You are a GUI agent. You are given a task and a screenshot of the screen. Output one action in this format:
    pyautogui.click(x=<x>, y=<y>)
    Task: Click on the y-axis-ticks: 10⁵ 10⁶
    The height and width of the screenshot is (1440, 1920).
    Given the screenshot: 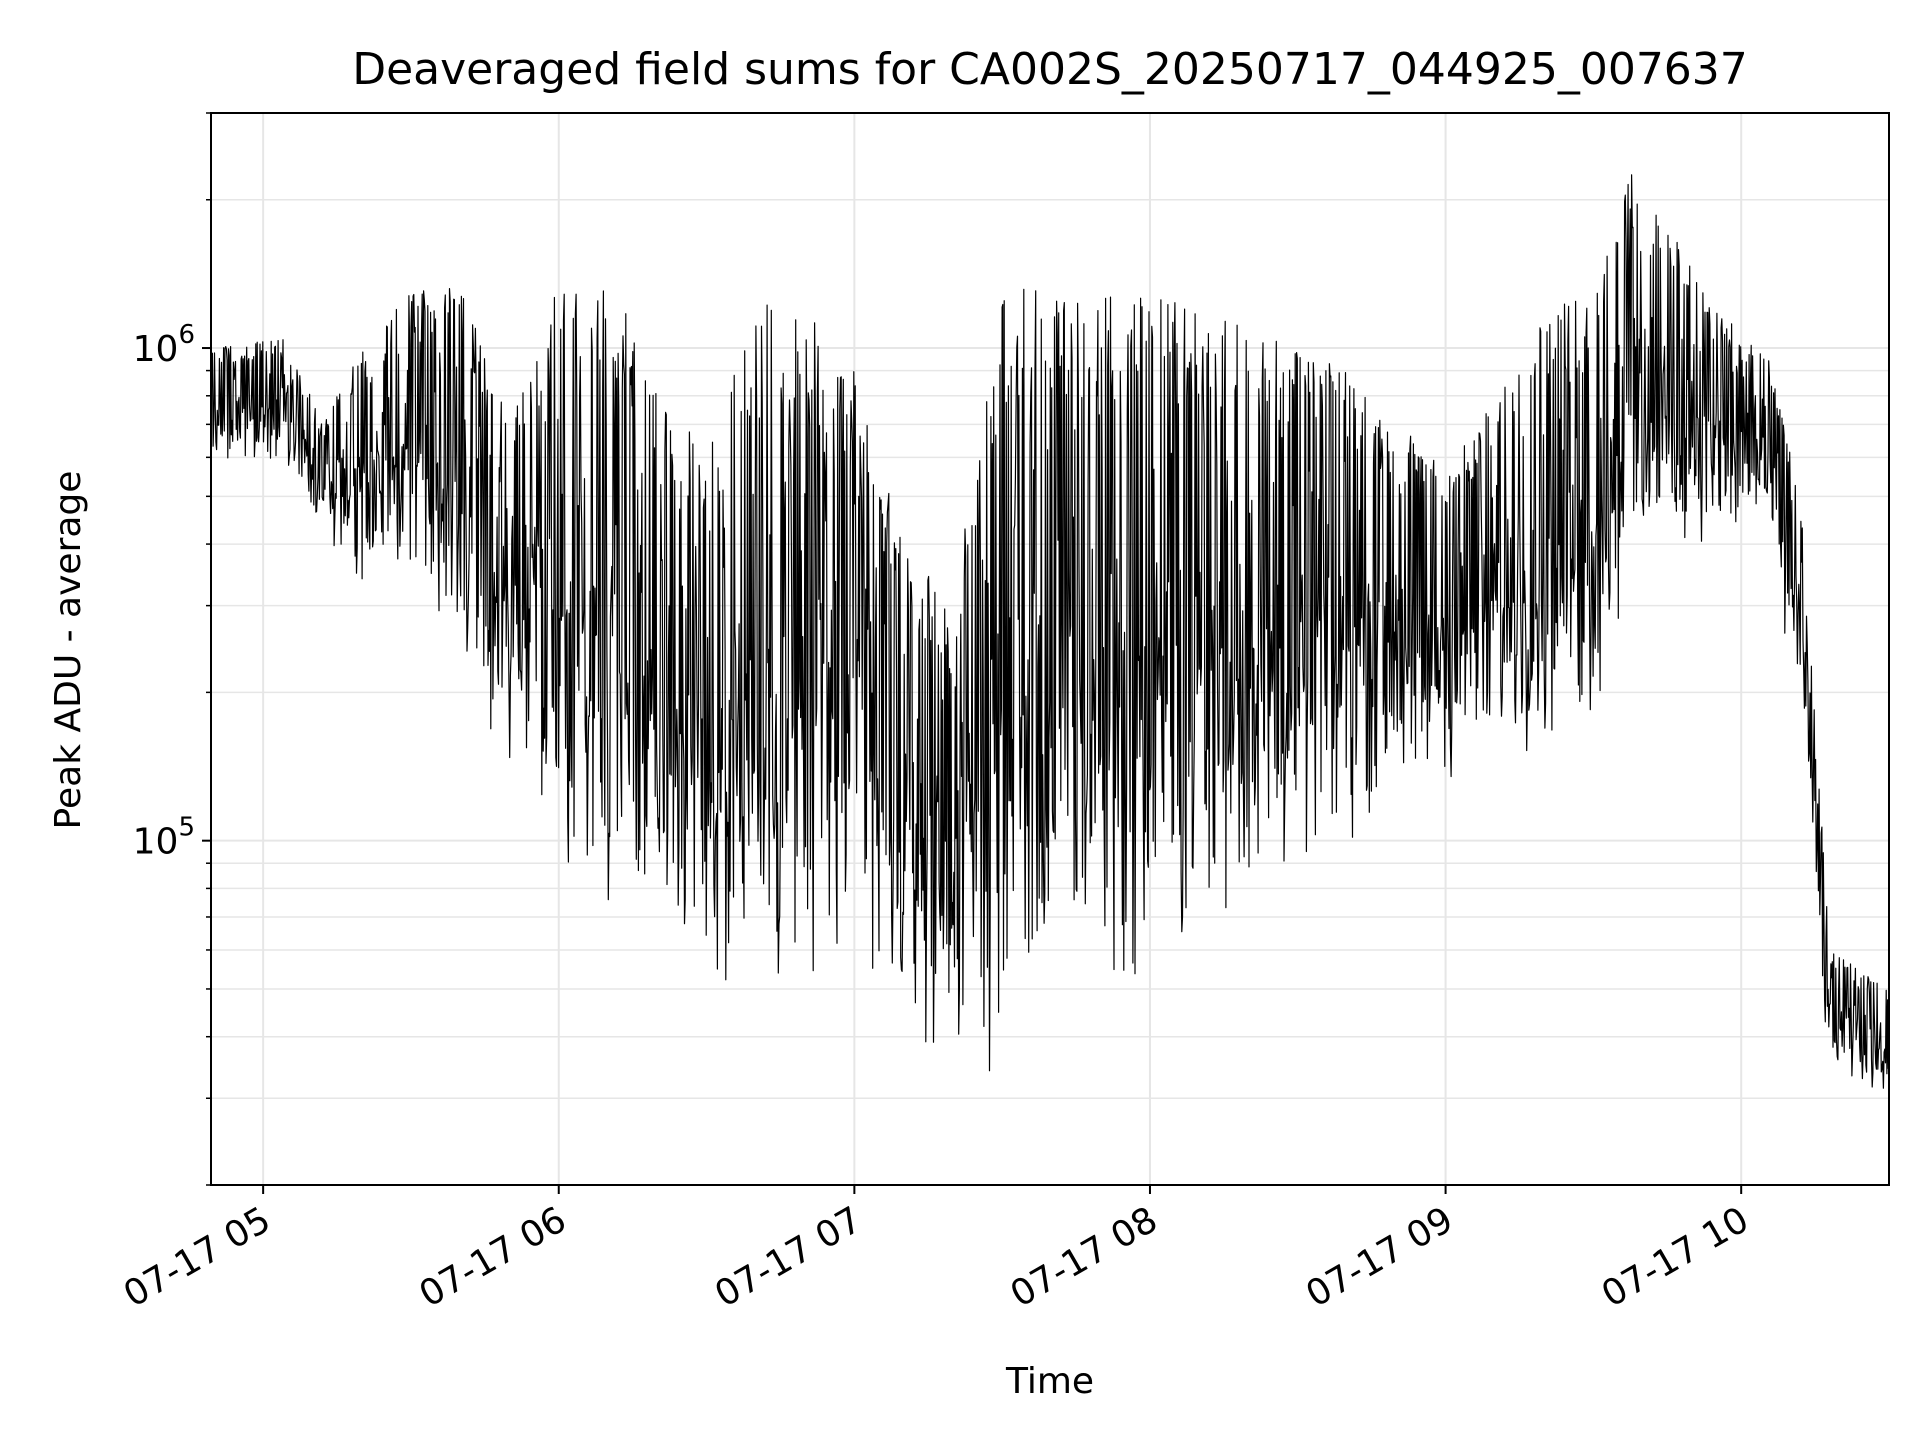 What is the action you would take?
    pyautogui.click(x=172, y=649)
    